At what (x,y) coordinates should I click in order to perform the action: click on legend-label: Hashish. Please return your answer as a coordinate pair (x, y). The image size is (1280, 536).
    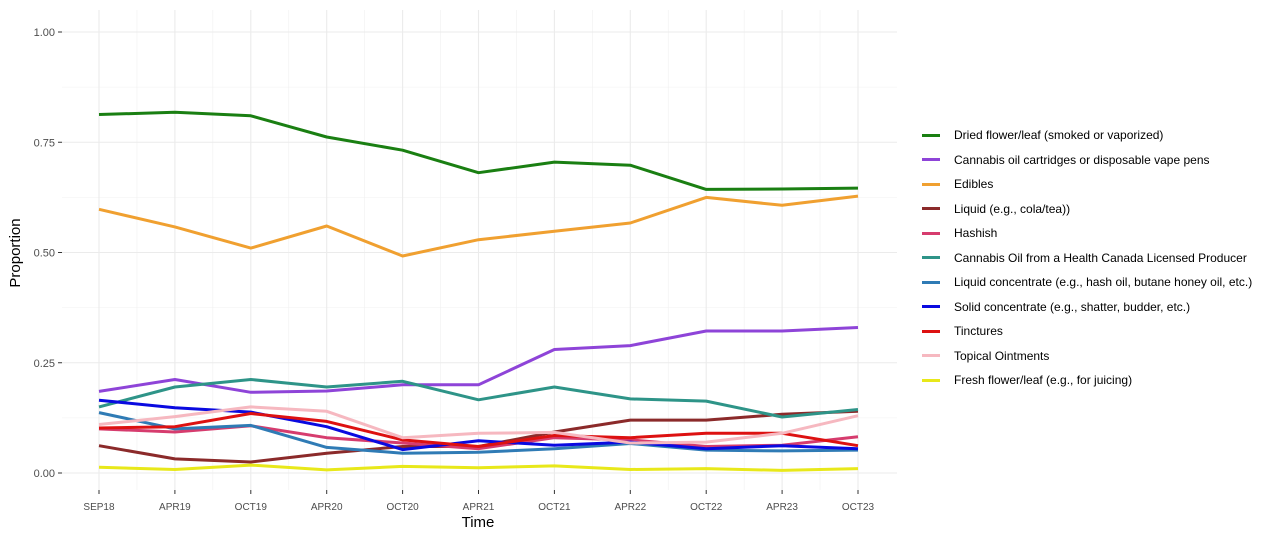
    Looking at the image, I should click on (976, 233).